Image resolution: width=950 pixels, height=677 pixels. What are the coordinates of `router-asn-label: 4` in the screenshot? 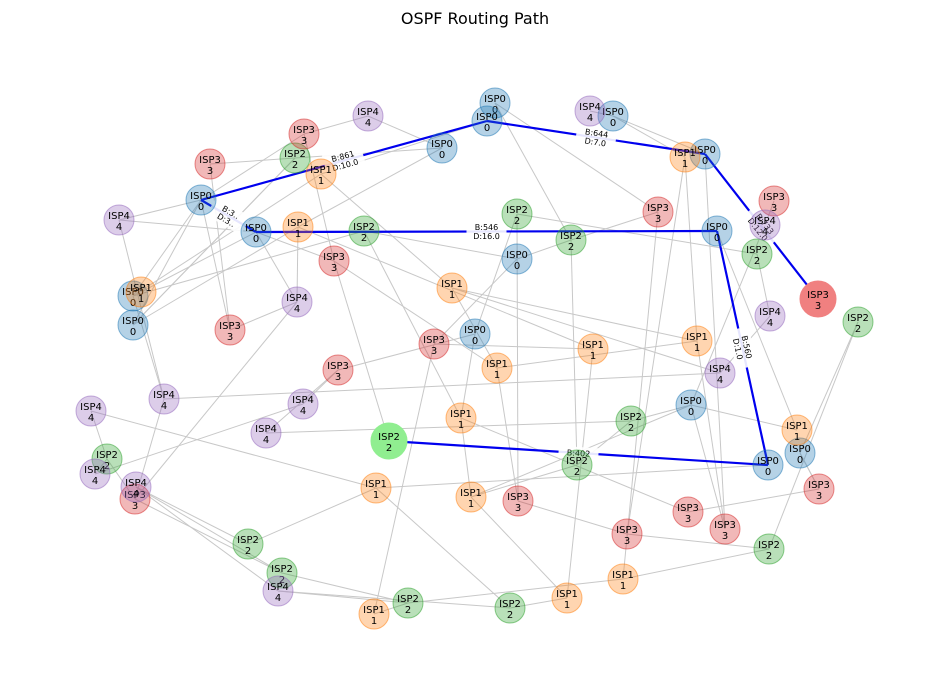 It's located at (91, 418).